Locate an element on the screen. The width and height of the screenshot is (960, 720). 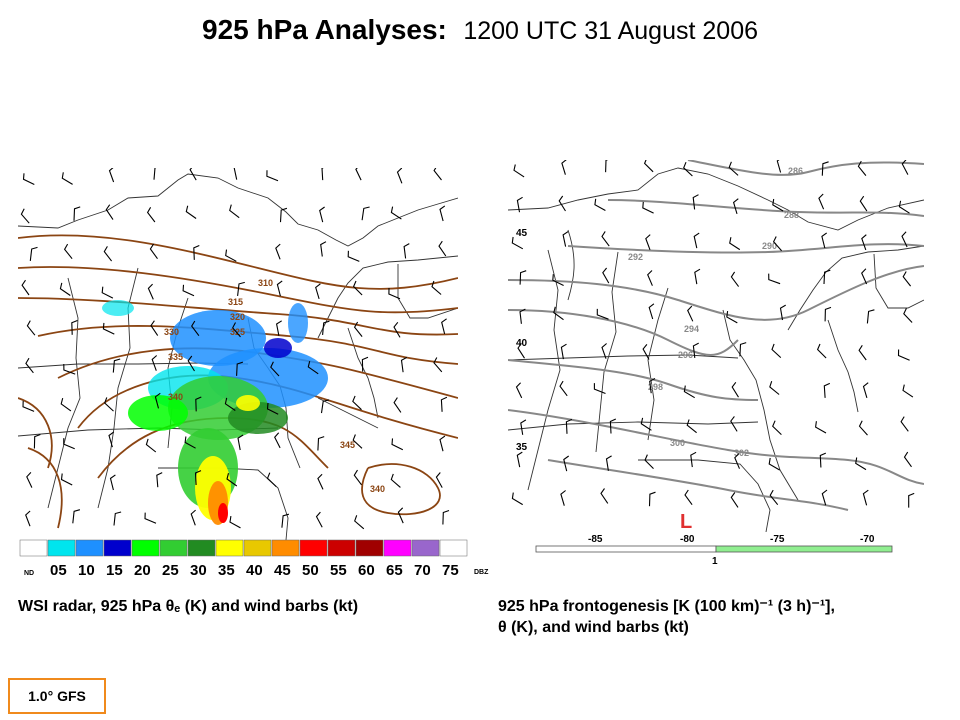
latitude-labels: 45 40 35 is located at coordinates (522, 340).